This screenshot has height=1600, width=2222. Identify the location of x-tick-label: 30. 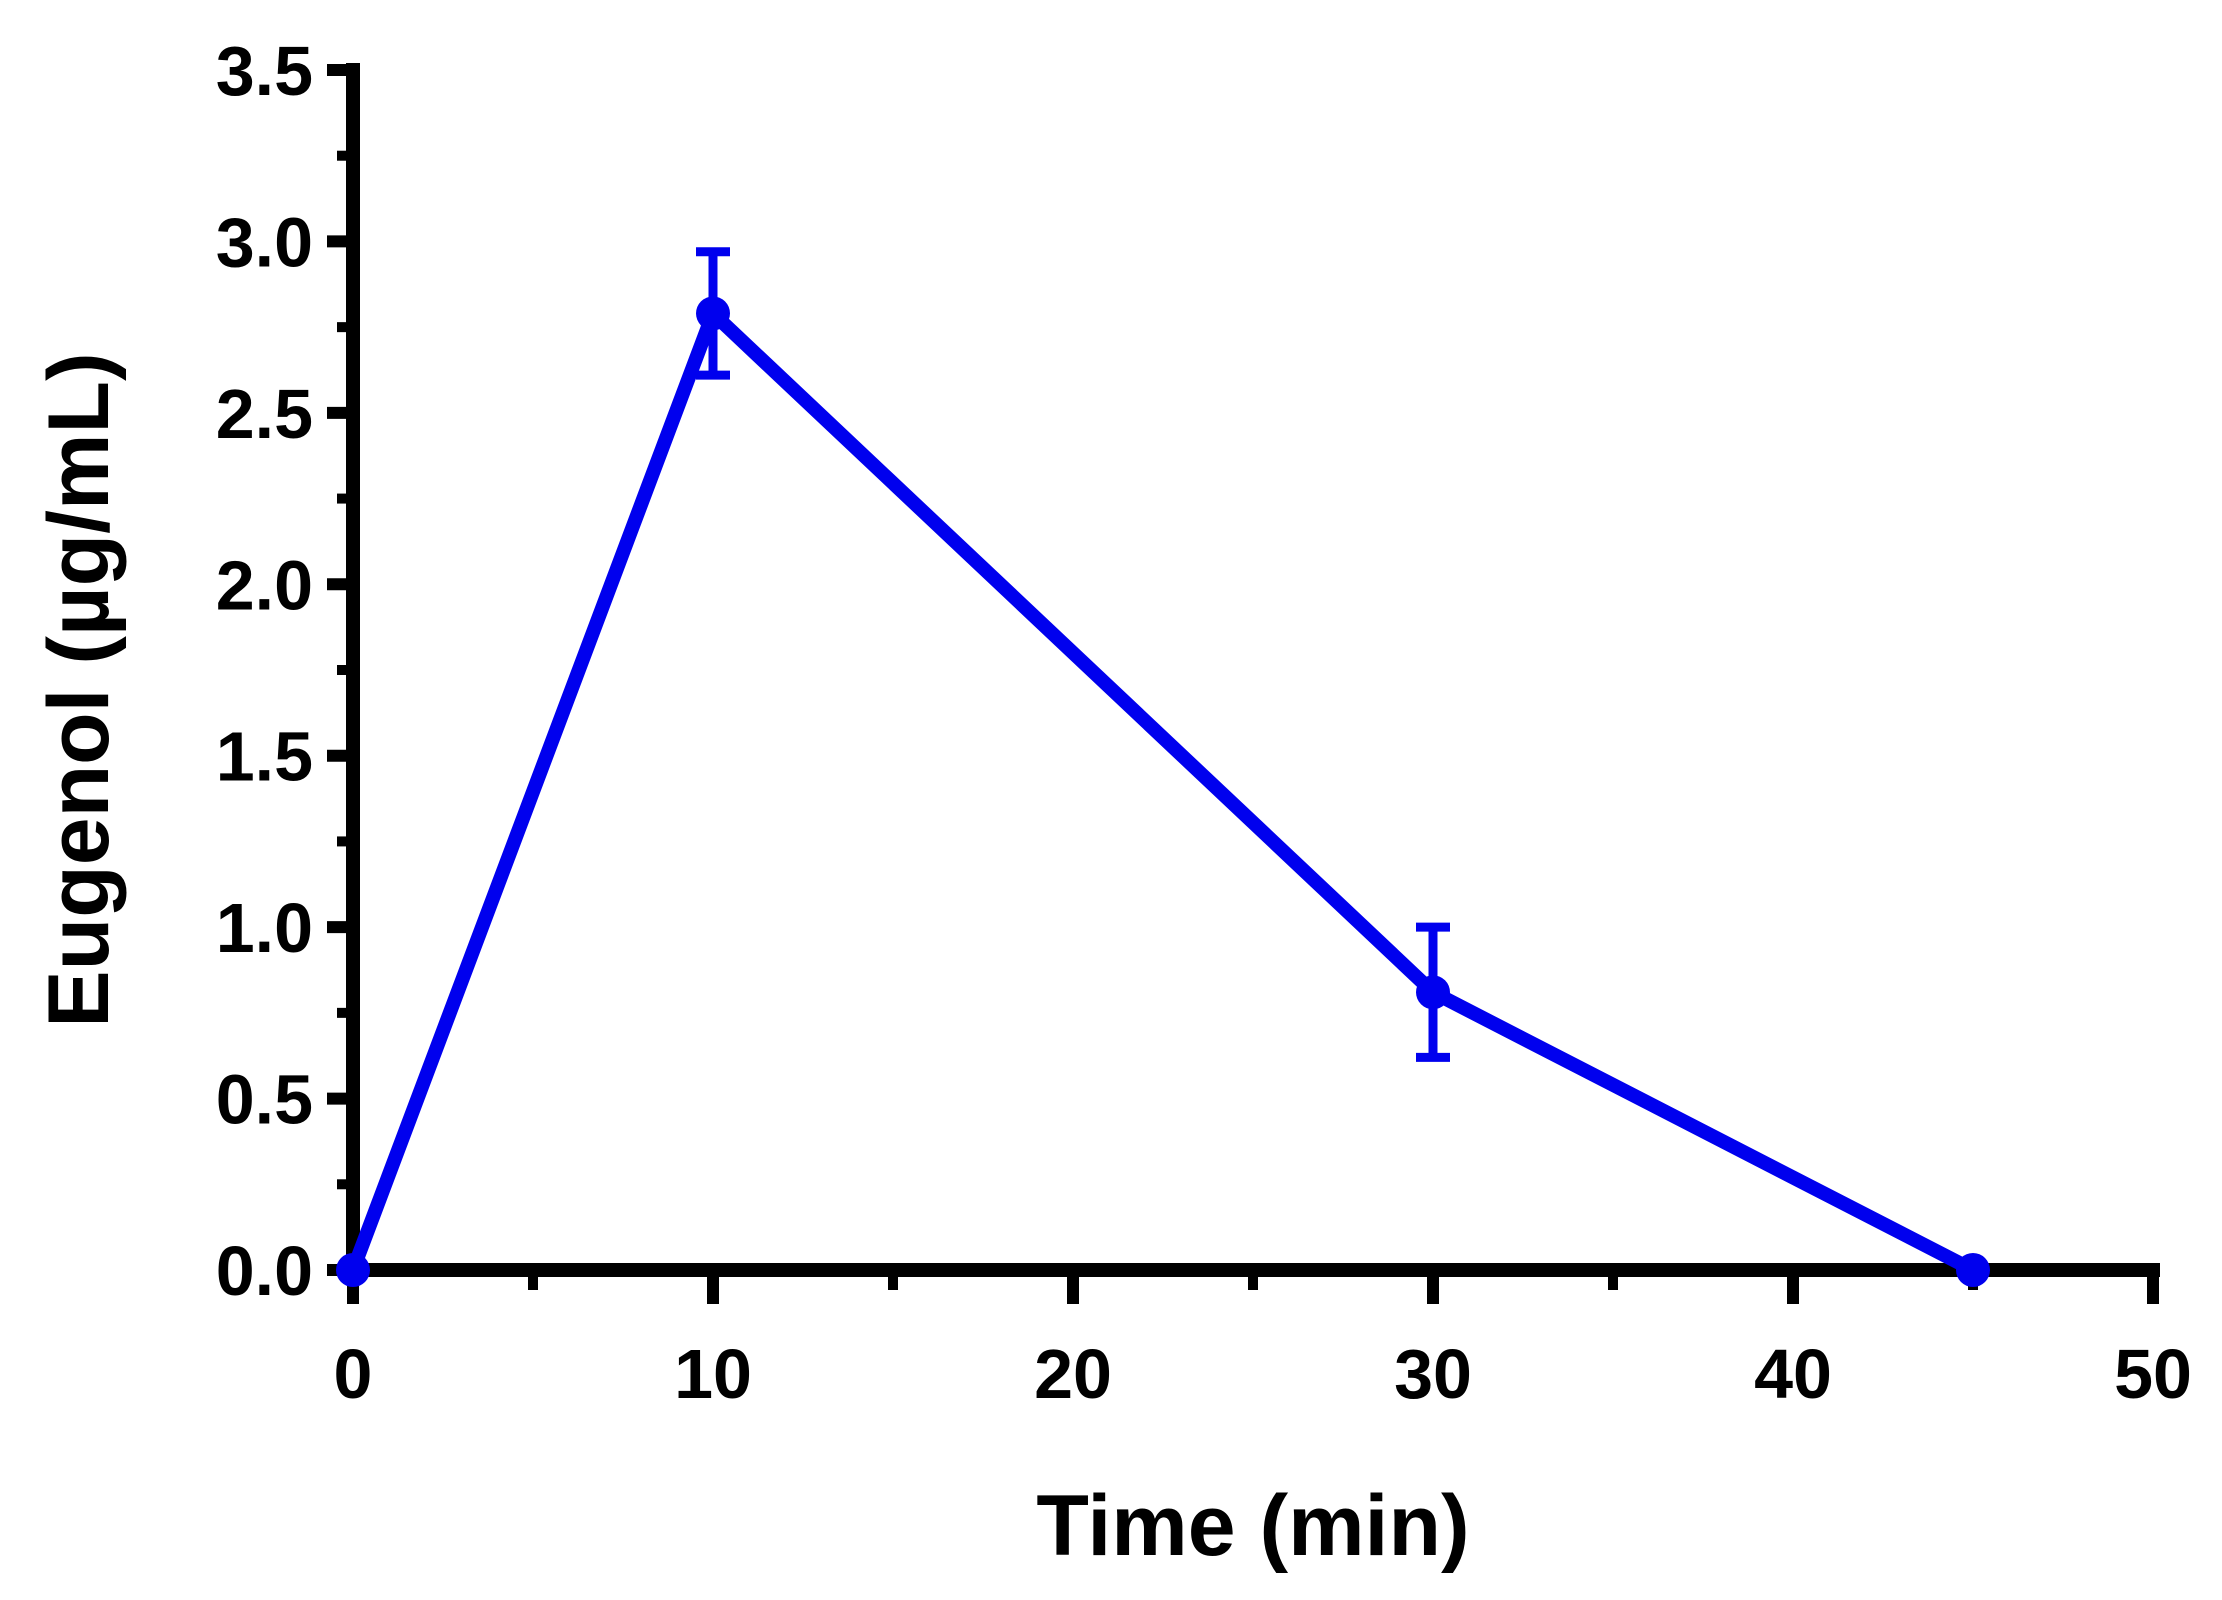
(1433, 1374).